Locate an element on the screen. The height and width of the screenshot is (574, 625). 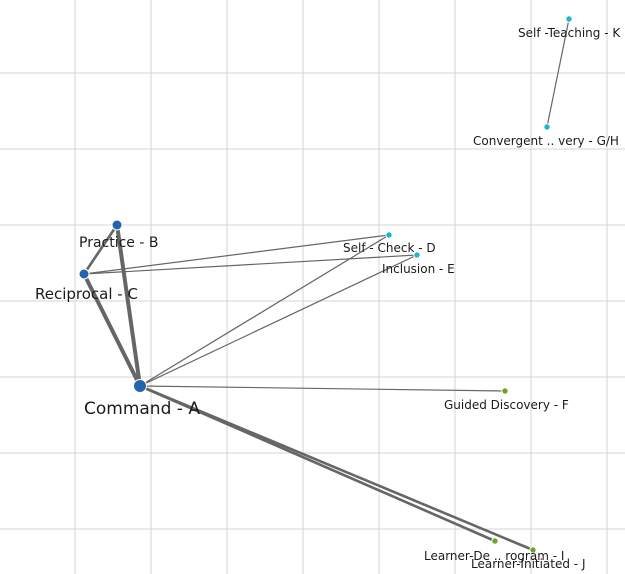
node-gh is located at coordinates (547, 127).